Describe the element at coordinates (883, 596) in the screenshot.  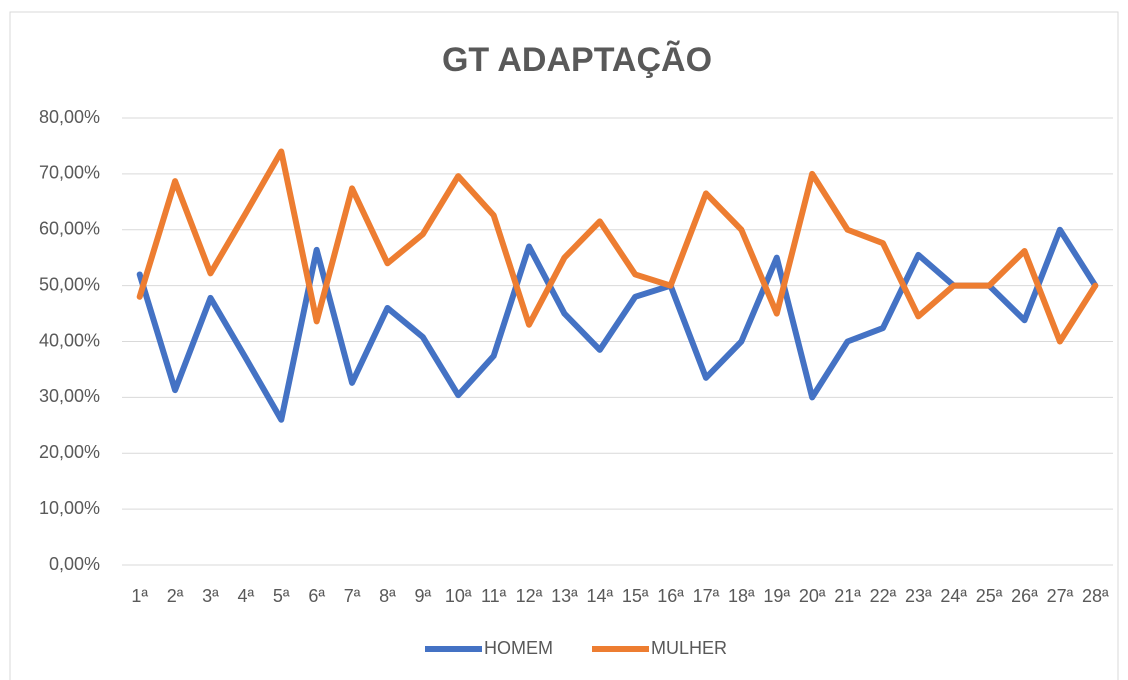
I see `x-tick-label: 22ª` at that location.